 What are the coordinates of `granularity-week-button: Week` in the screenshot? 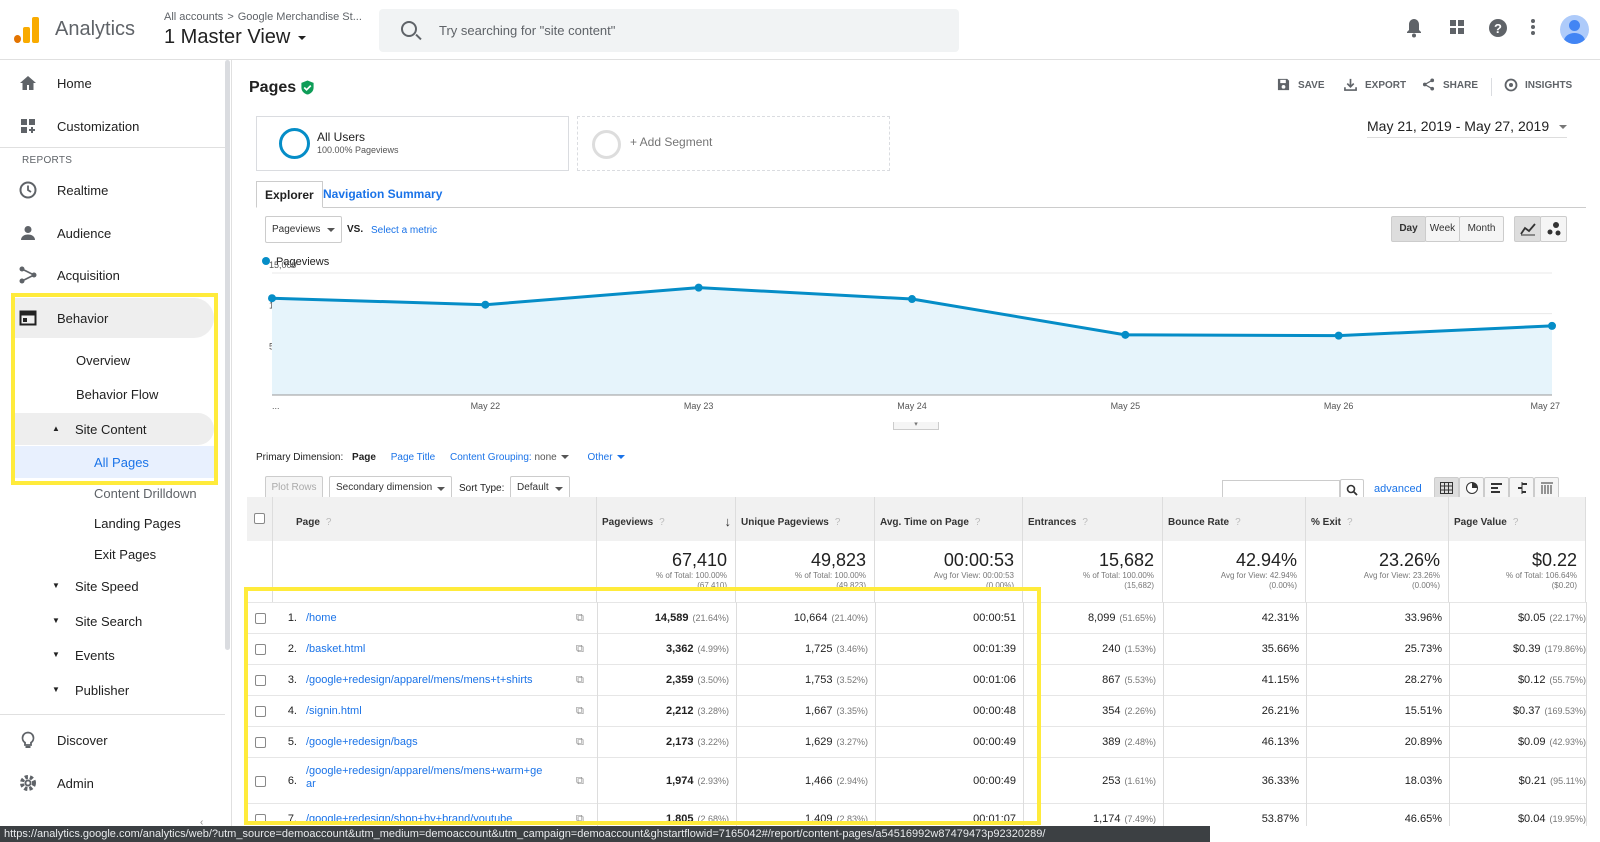 It's located at (1442, 229).